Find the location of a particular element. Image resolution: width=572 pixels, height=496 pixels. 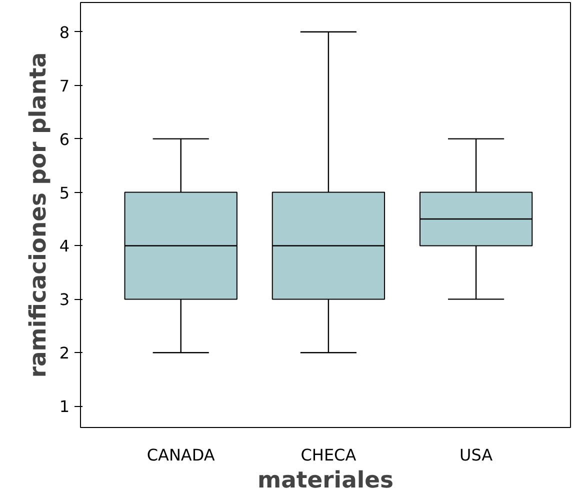

y-tick-label: 2 is located at coordinates (64, 353).